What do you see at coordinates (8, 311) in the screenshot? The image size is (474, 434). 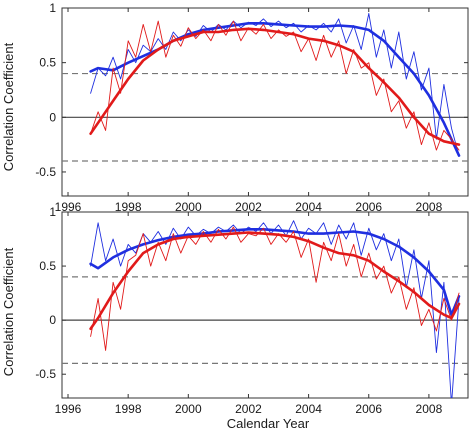 I see `bottom-ylabel: Correlation Coefficient` at bounding box center [8, 311].